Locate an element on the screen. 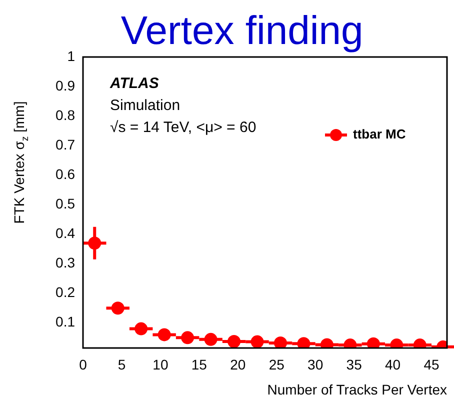  x-tick-label: 20 is located at coordinates (238, 364).